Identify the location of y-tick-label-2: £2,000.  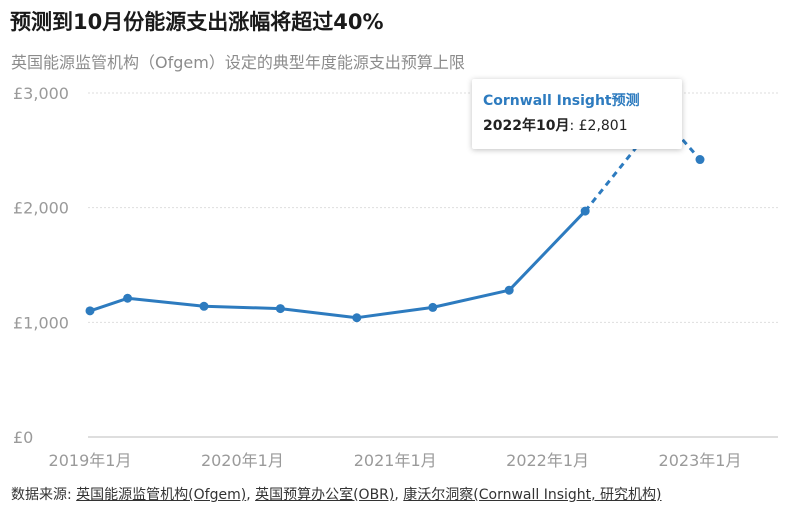
(41, 208).